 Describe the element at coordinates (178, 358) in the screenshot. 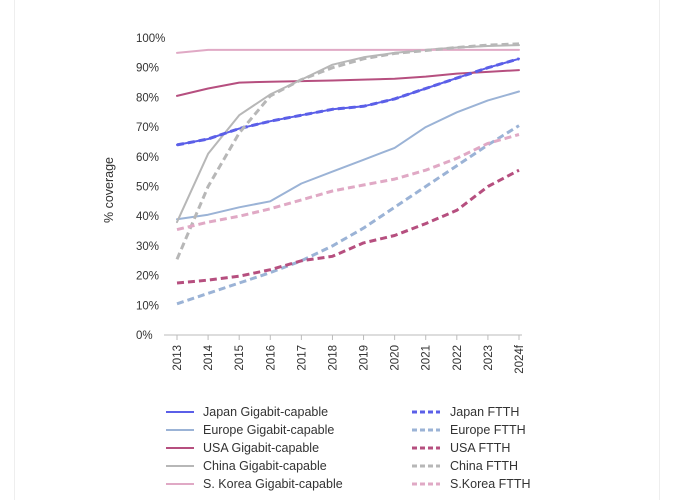

I see `x-tick-label: 2013` at that location.